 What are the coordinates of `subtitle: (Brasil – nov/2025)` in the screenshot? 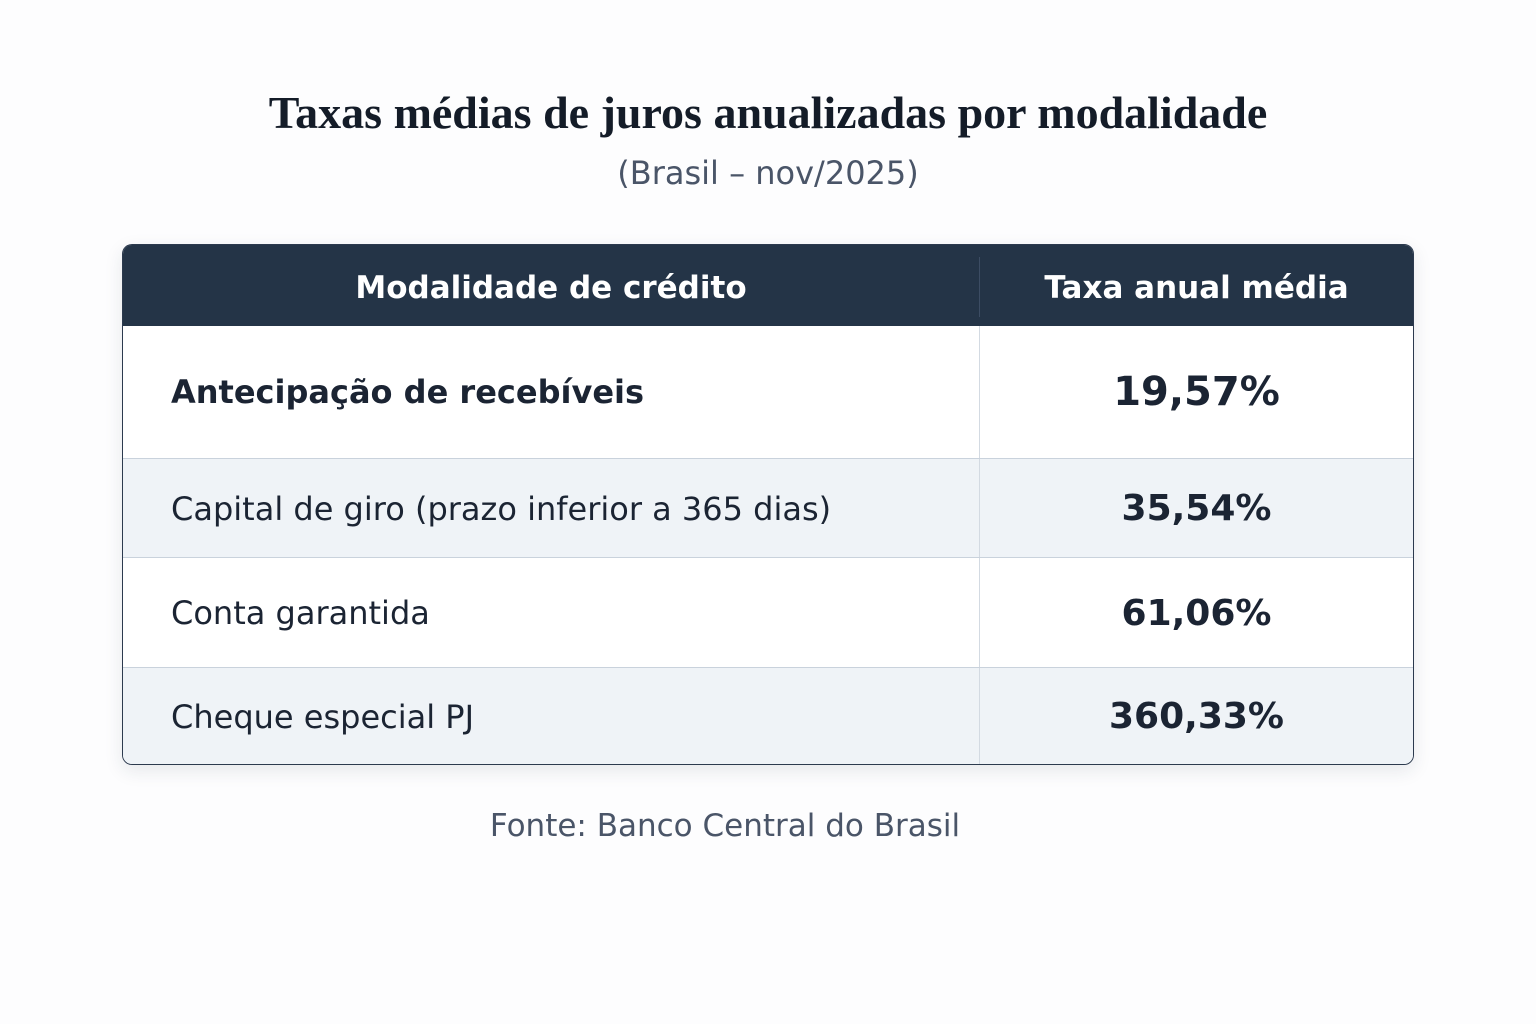 It's located at (768, 173).